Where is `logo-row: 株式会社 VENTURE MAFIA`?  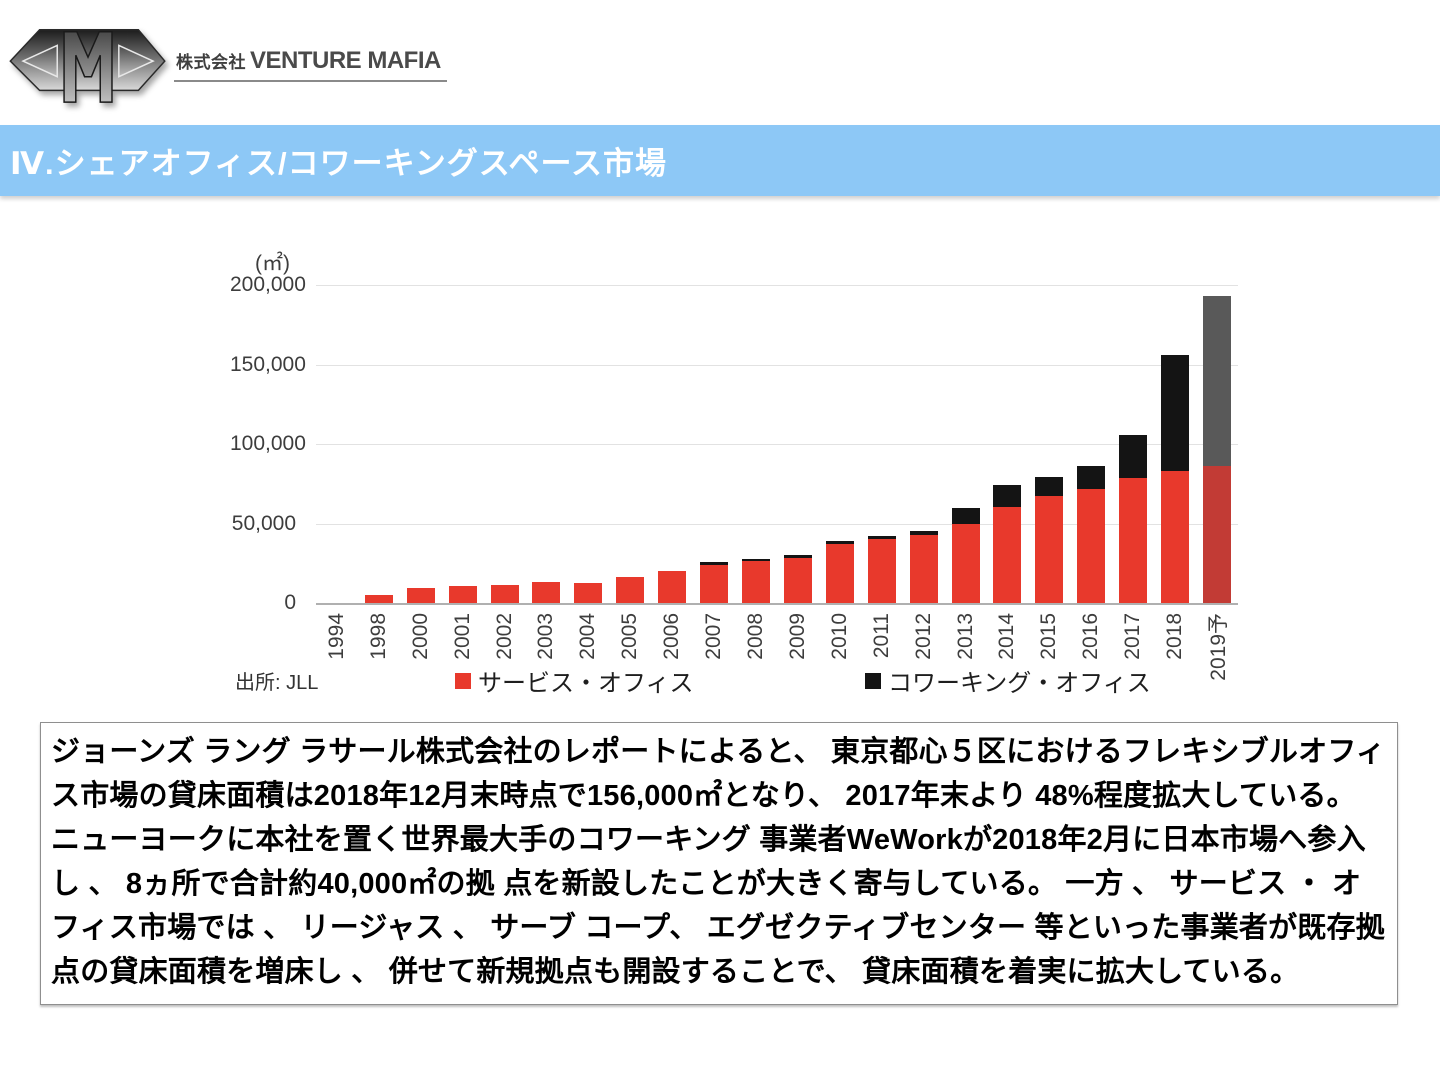
logo-row: 株式会社 VENTURE MAFIA is located at coordinates (227, 64).